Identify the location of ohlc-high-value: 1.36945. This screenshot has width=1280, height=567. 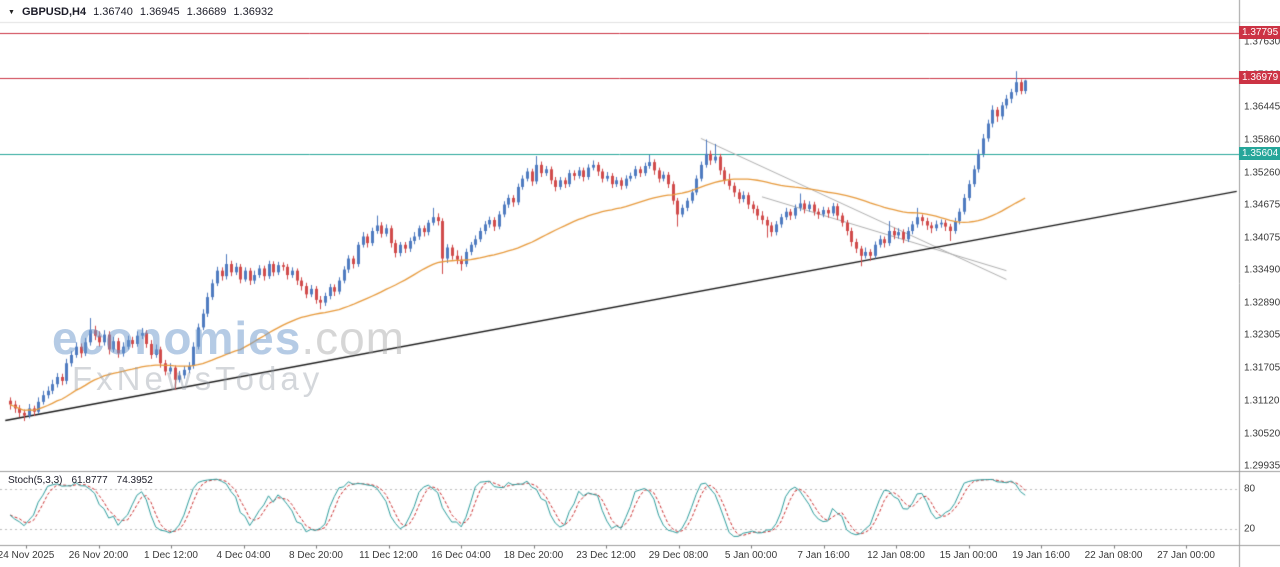
(159, 12).